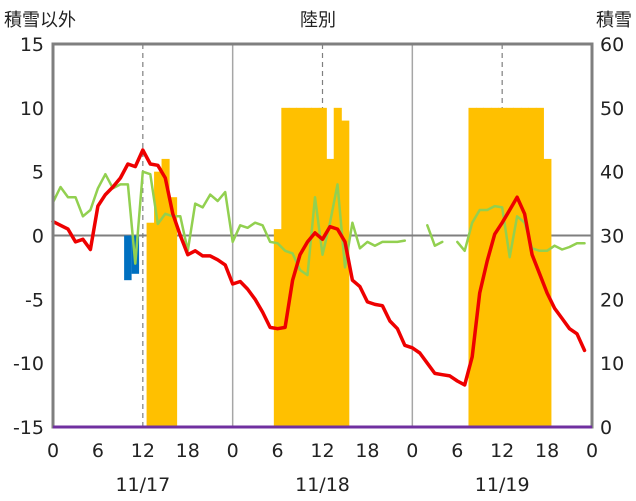 The image size is (636, 501). I want to click on y-left-tick-label: 0, so click(38, 237).